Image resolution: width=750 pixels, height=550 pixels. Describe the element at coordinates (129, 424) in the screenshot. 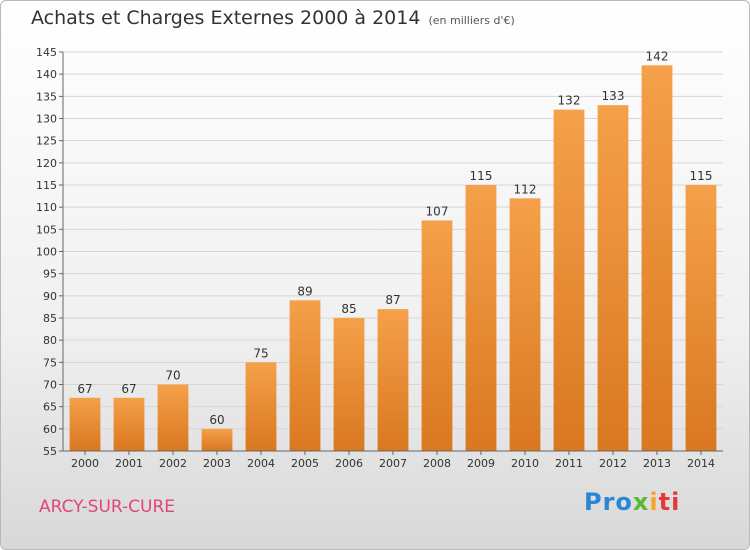

I see `bar-2001` at that location.